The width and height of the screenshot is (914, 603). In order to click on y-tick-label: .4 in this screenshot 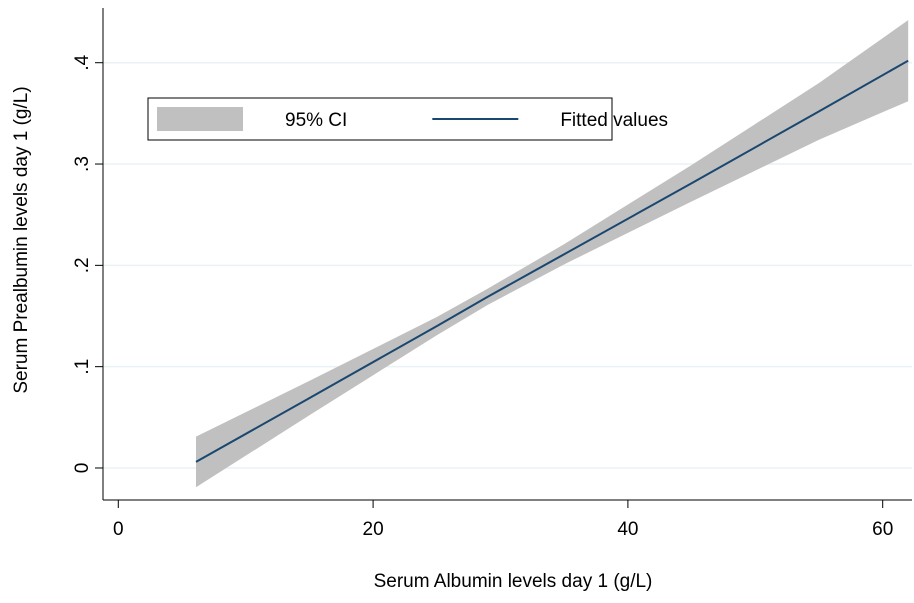, I will do `click(82, 62)`.